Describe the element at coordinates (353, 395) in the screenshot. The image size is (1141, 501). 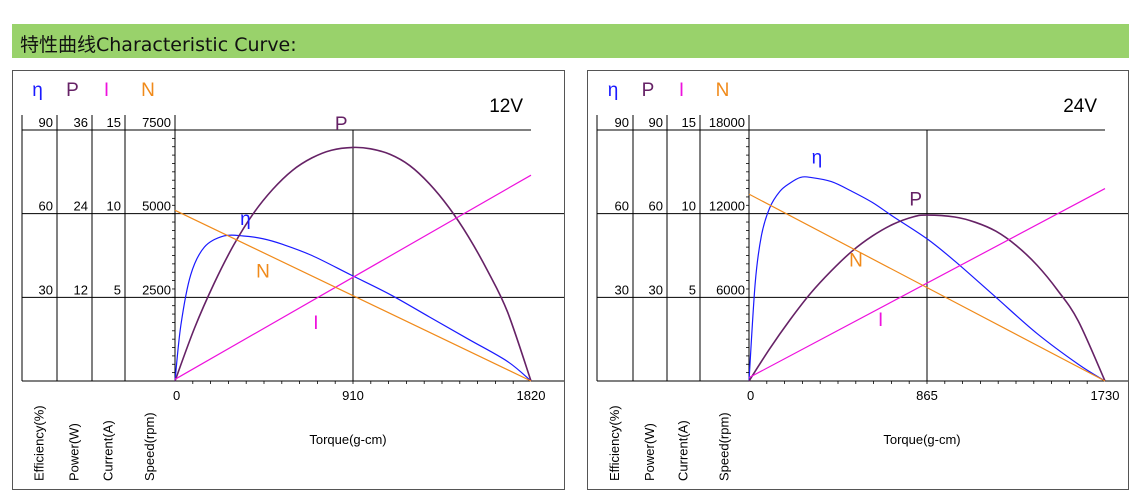
I see `x-tick-label: 910` at that location.